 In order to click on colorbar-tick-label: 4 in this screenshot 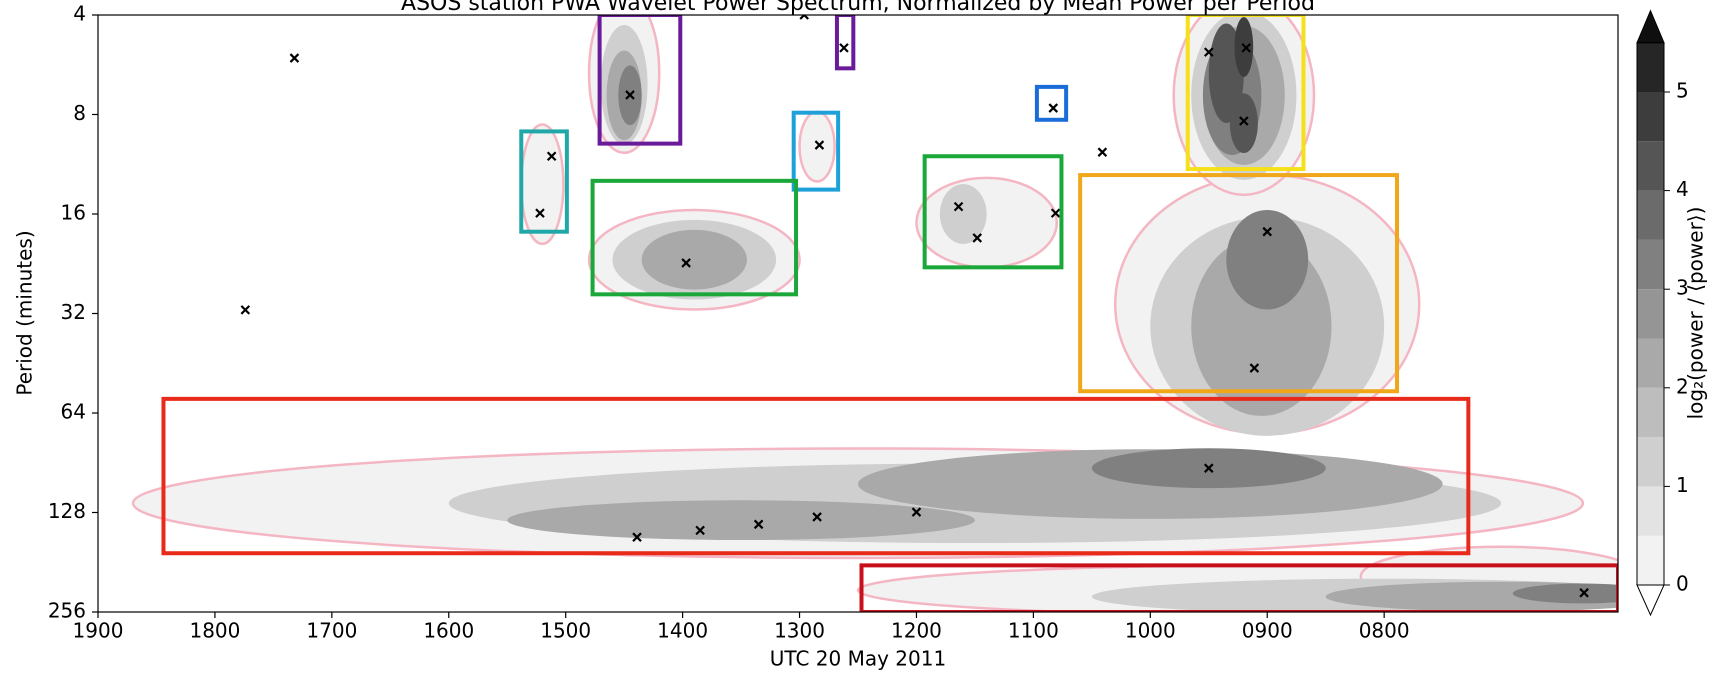, I will do `click(1682, 189)`.